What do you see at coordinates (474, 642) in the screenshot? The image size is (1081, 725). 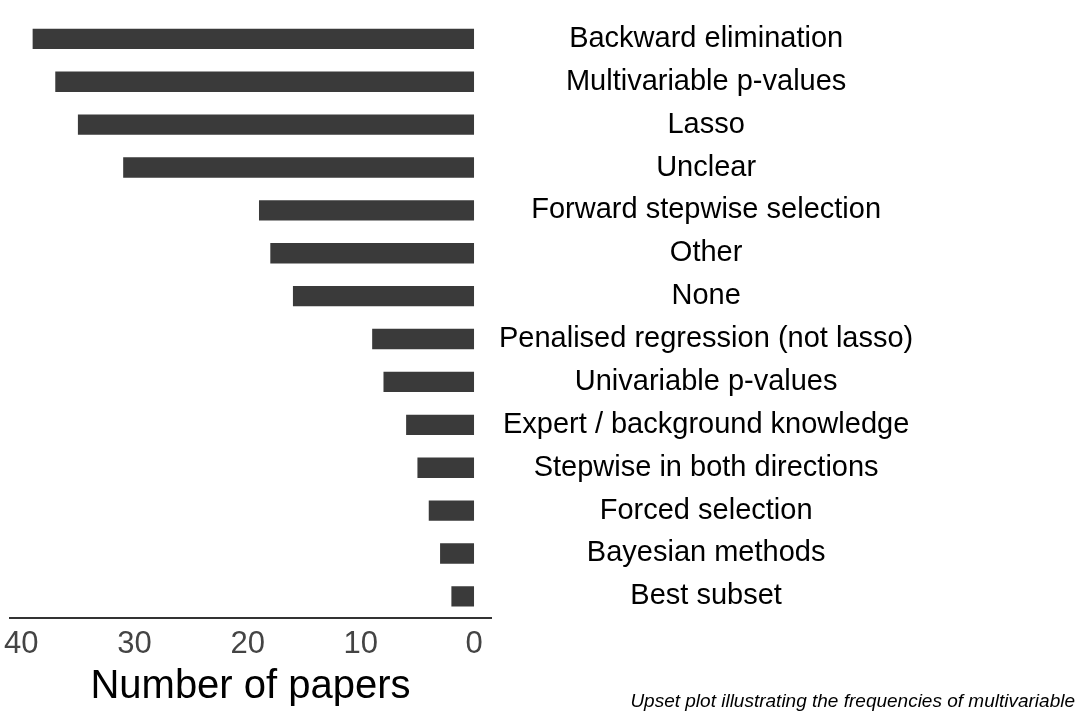 I see `x-tick-label: 0` at bounding box center [474, 642].